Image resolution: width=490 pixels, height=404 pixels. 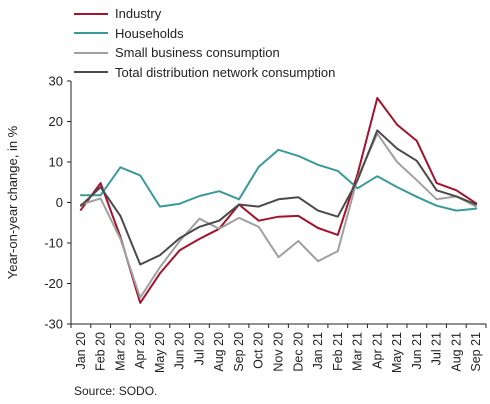 What do you see at coordinates (81, 351) in the screenshot?
I see `x-tick-label: Jan 20` at bounding box center [81, 351].